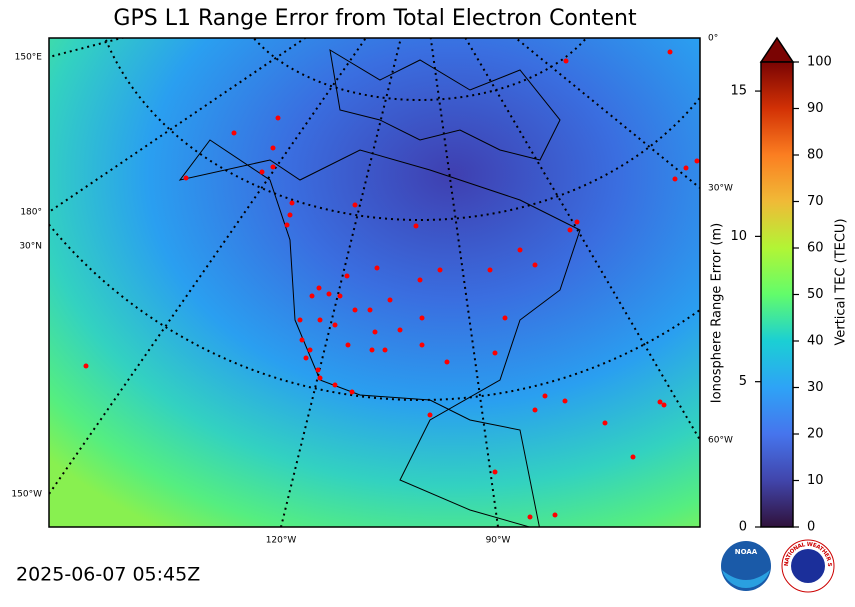 This screenshot has width=855, height=607. What do you see at coordinates (29, 58) in the screenshot?
I see `graticule-label: 150°E` at bounding box center [29, 58].